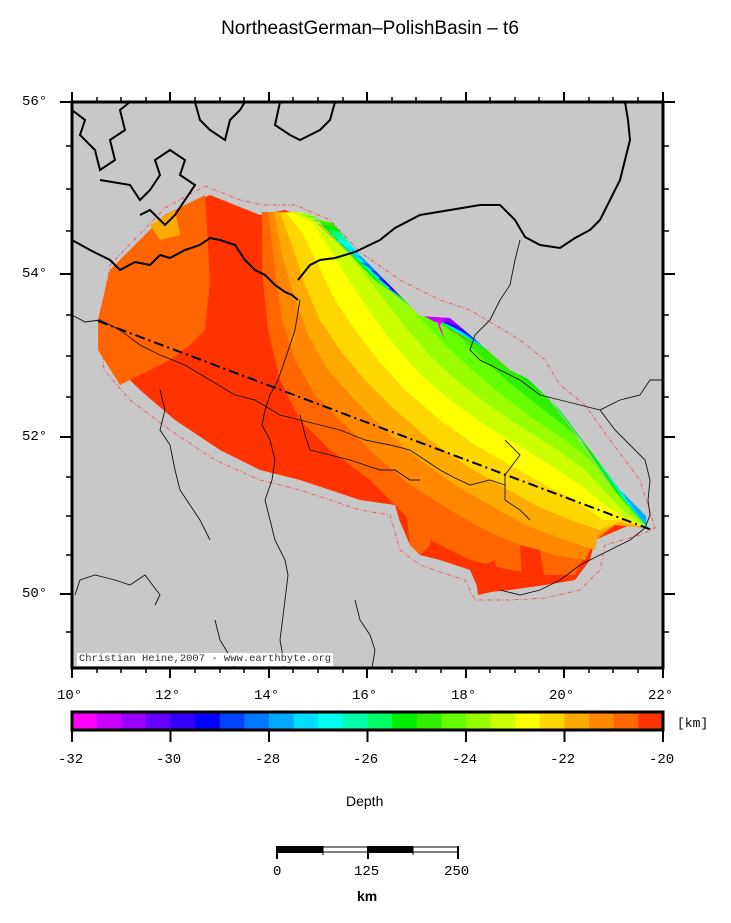  I want to click on scale-label-250: 250, so click(457, 872).